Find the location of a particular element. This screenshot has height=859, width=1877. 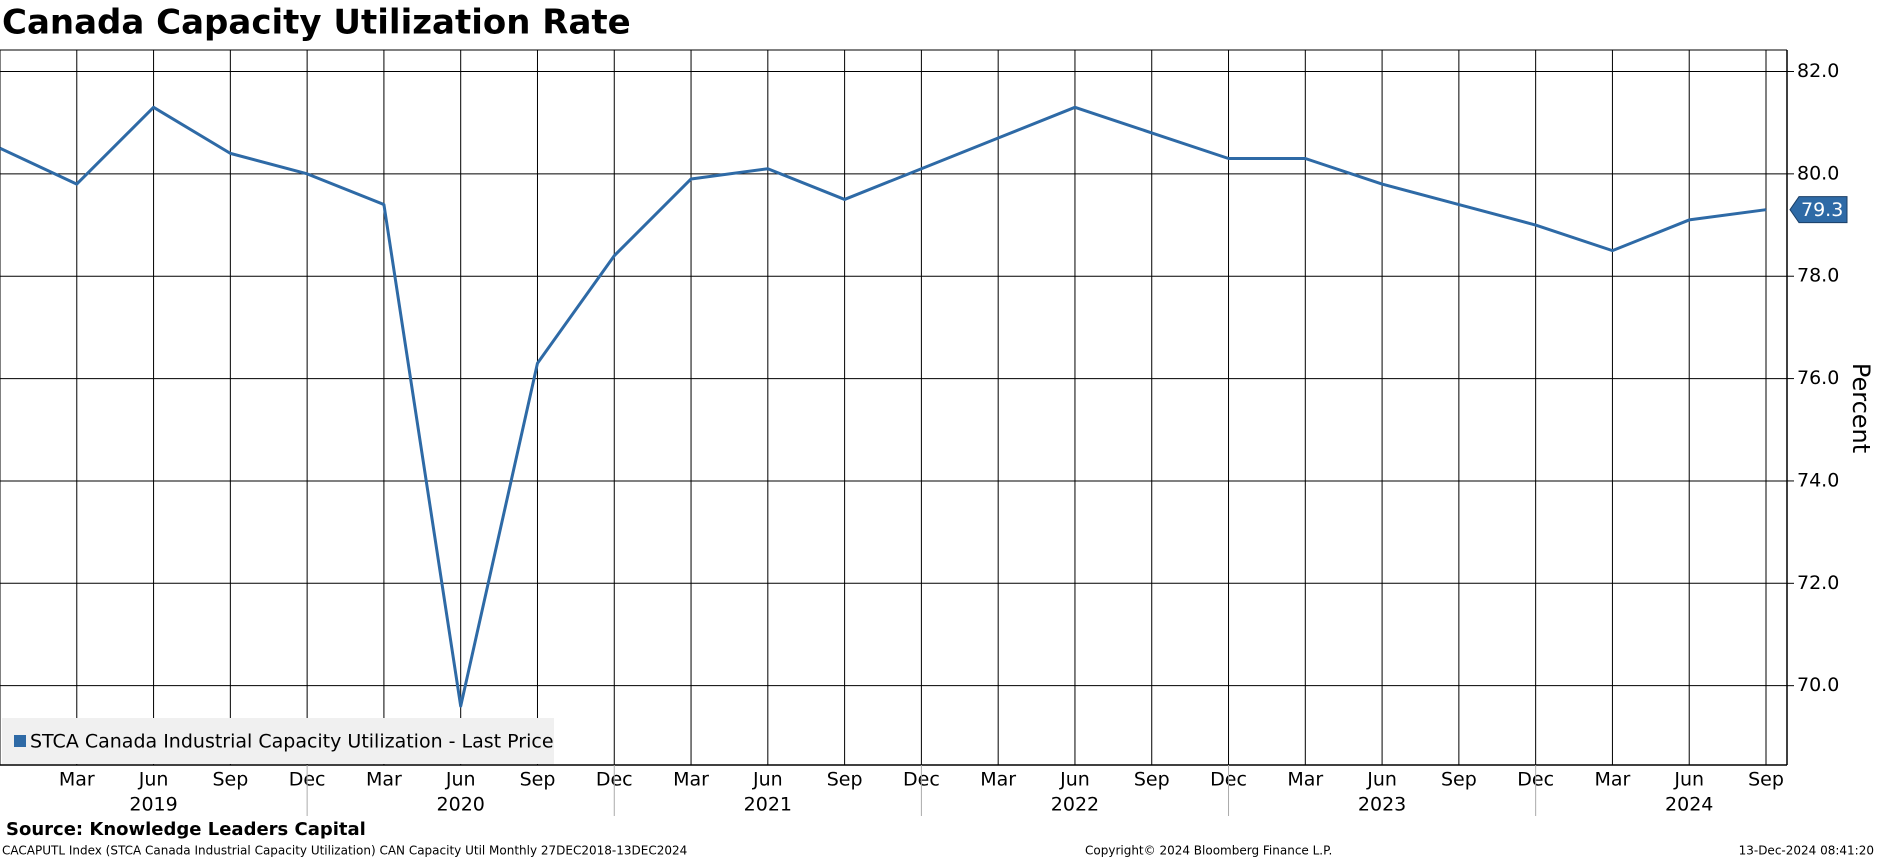

chart-title: Canada Capacity Utilization Rate is located at coordinates (316, 23).